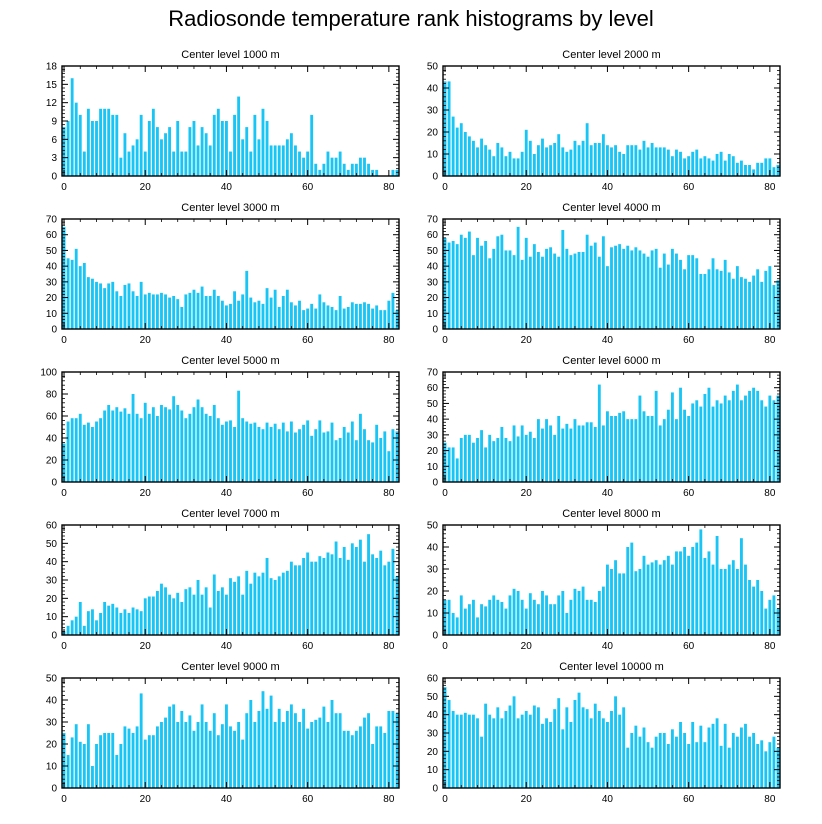 The image size is (822, 824). I want to click on y-tick-label: 12, so click(52, 103).